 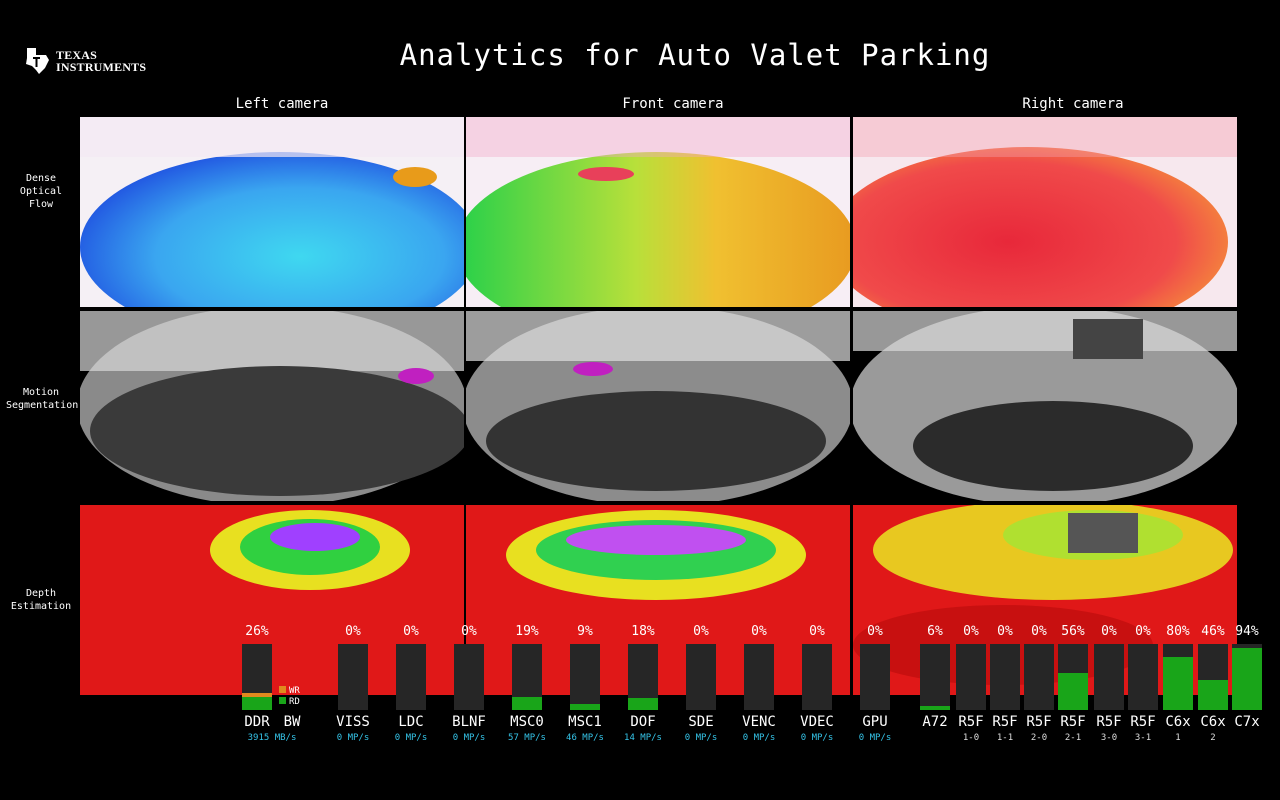 I want to click on venc-label: VENC, so click(x=759, y=722).